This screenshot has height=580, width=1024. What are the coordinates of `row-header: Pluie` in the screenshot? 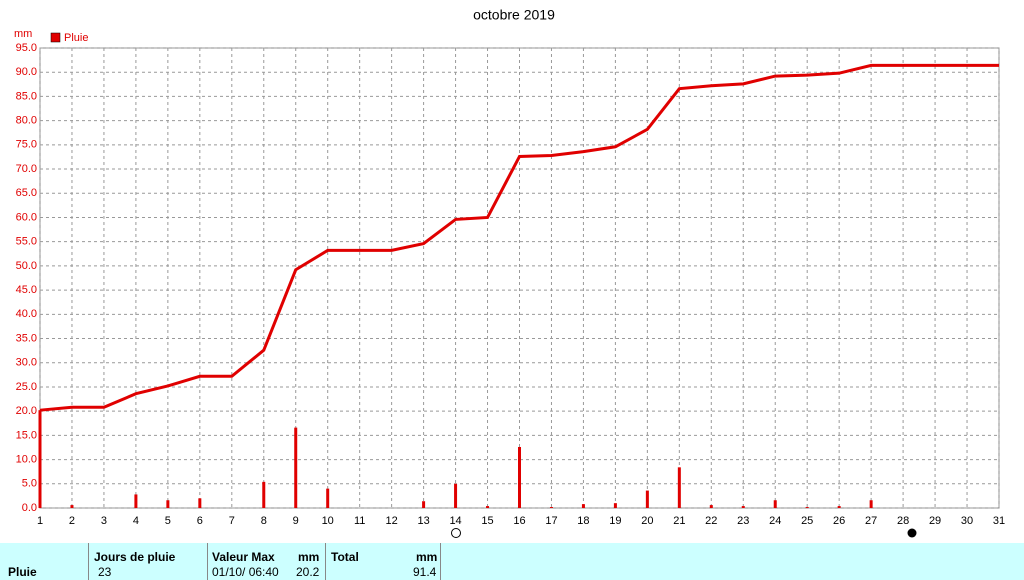 It's located at (22, 572).